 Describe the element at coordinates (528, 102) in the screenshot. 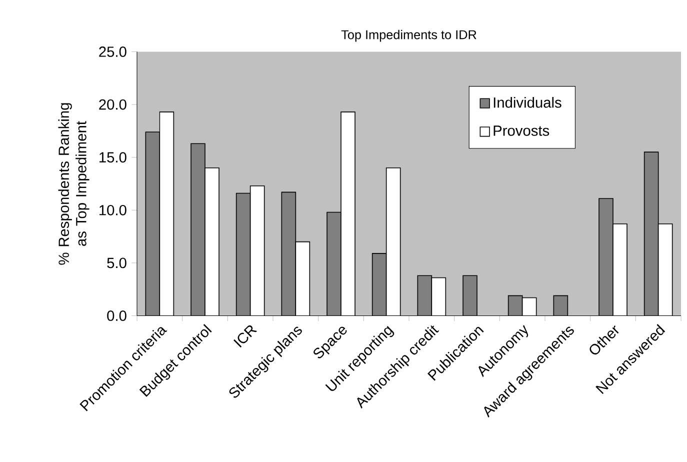

I see `legend-label: Individuals` at that location.